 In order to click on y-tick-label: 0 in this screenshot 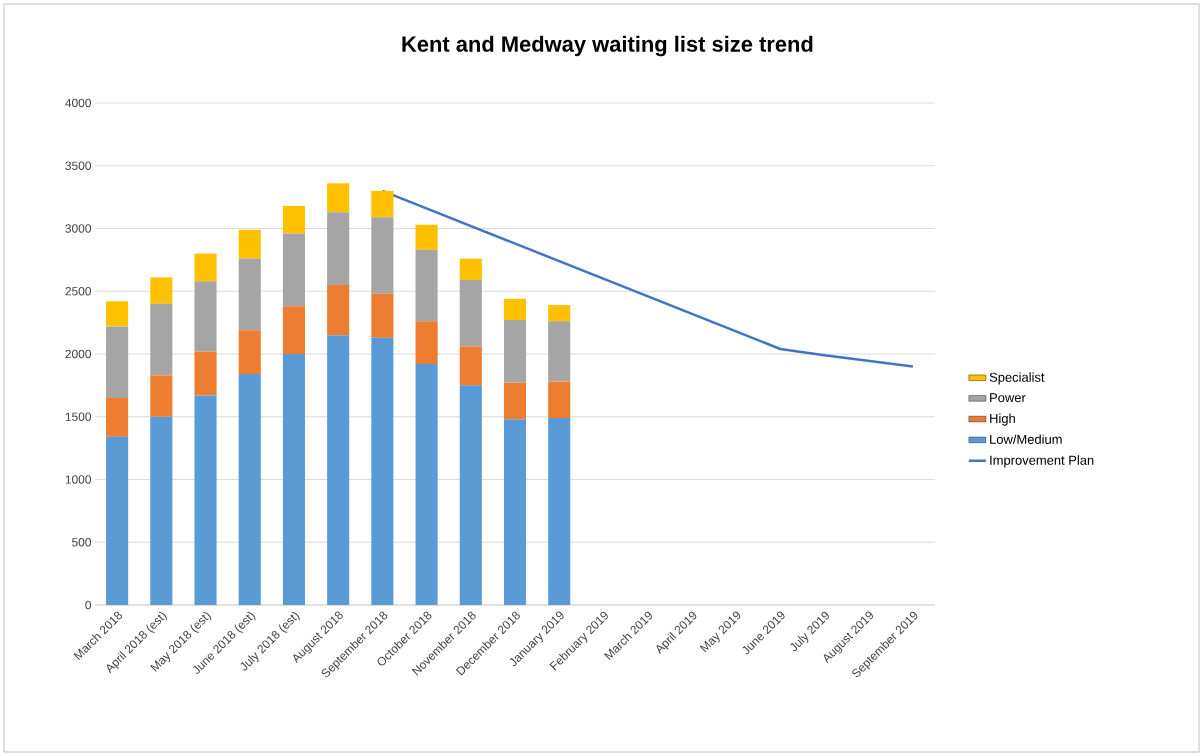, I will do `click(88, 605)`.